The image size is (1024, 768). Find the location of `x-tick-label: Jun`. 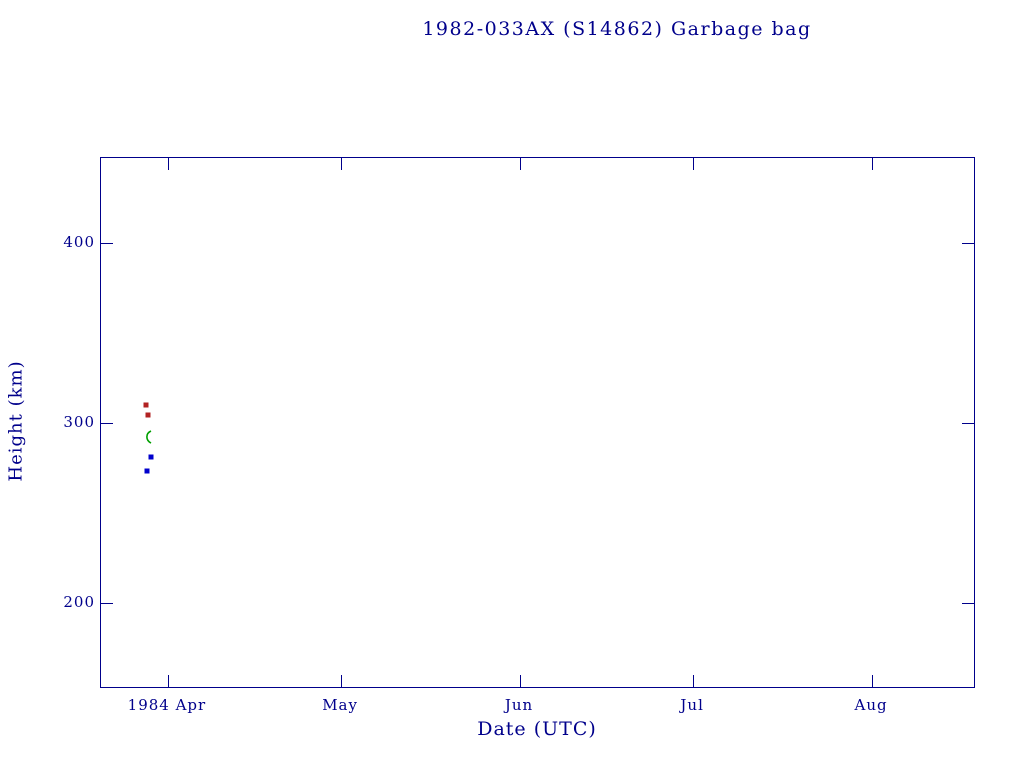

x-tick-label: Jun is located at coordinates (519, 705).